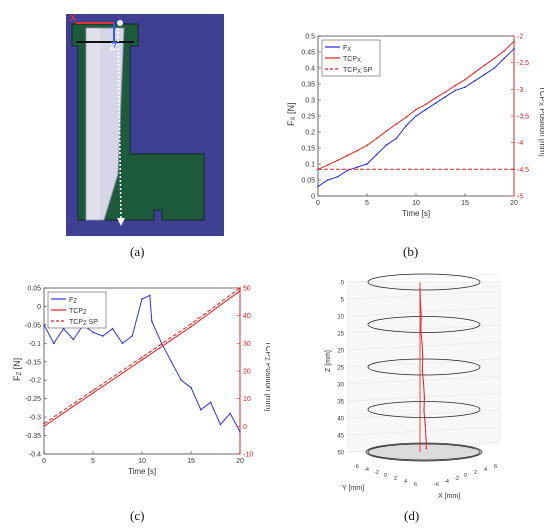 This screenshot has width=550, height=531. What do you see at coordinates (247, 344) in the screenshot?
I see `y-right-tick-label: 30` at bounding box center [247, 344].